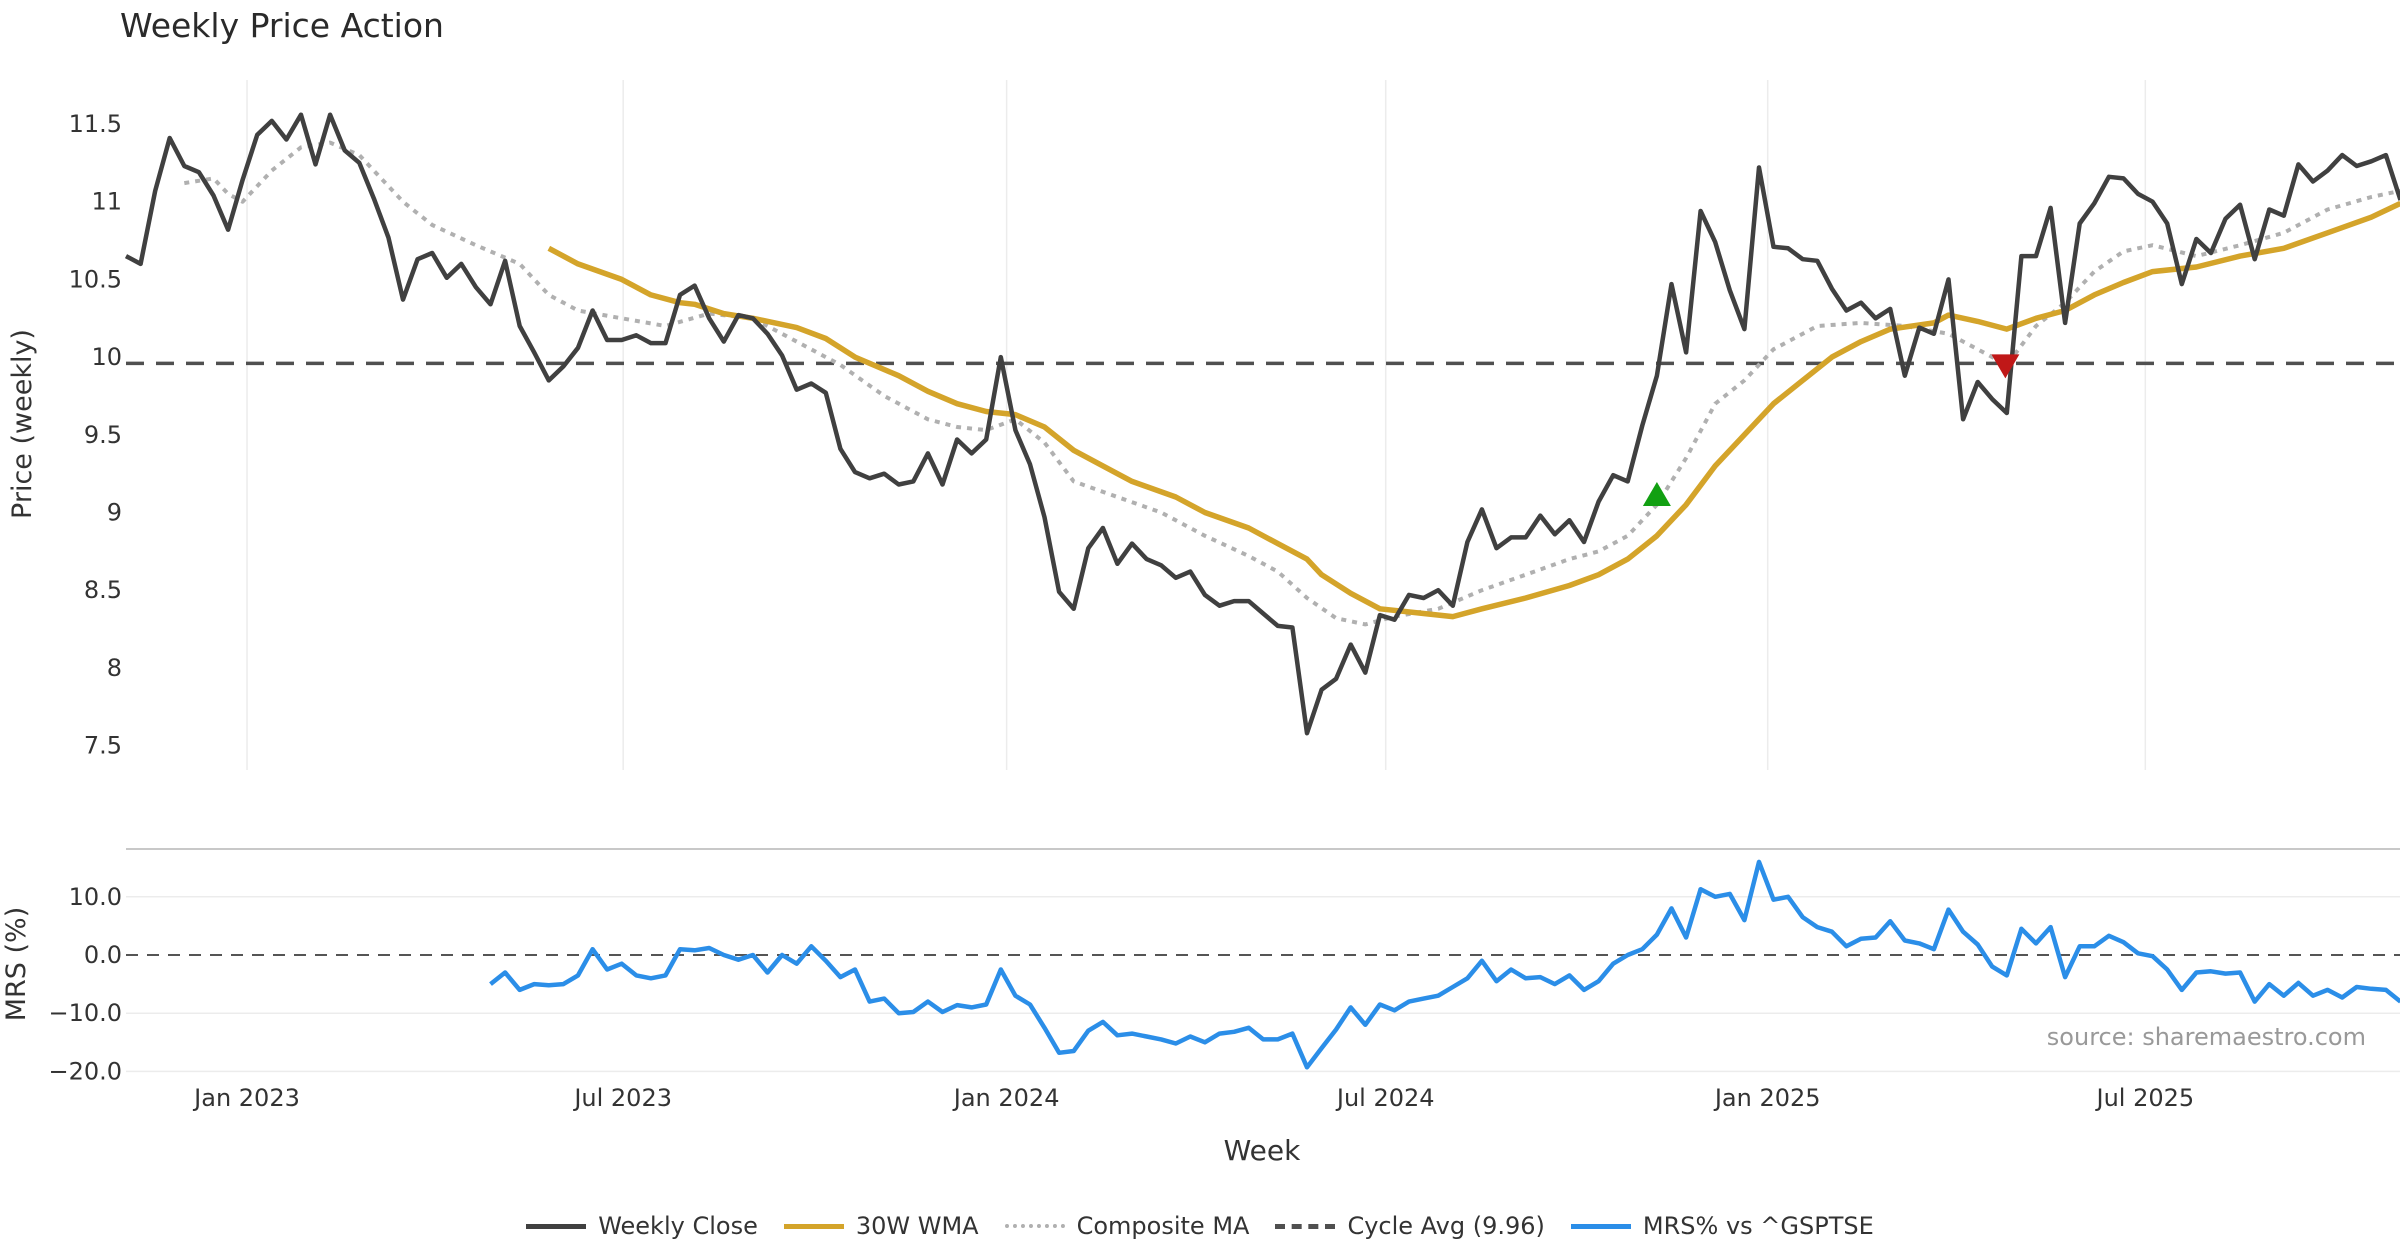 Image resolution: width=2400 pixels, height=1260 pixels. Describe the element at coordinates (1758, 1226) in the screenshot. I see `legend-label: MRS% vs ^GSPTSE` at that location.